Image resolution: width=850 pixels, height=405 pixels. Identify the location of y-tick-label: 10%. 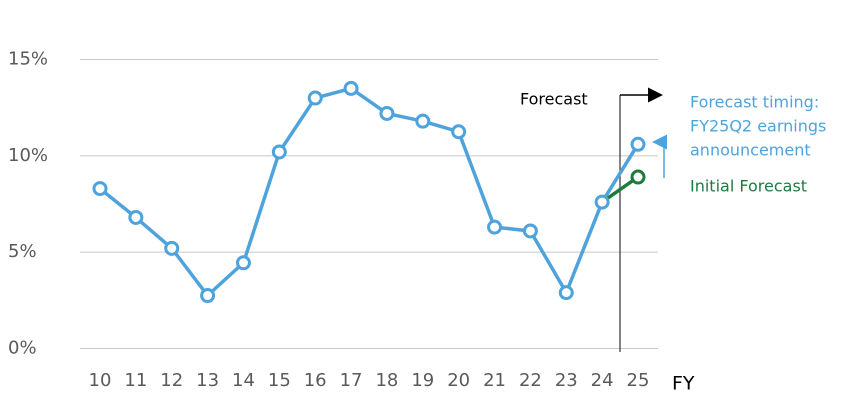
(28, 155).